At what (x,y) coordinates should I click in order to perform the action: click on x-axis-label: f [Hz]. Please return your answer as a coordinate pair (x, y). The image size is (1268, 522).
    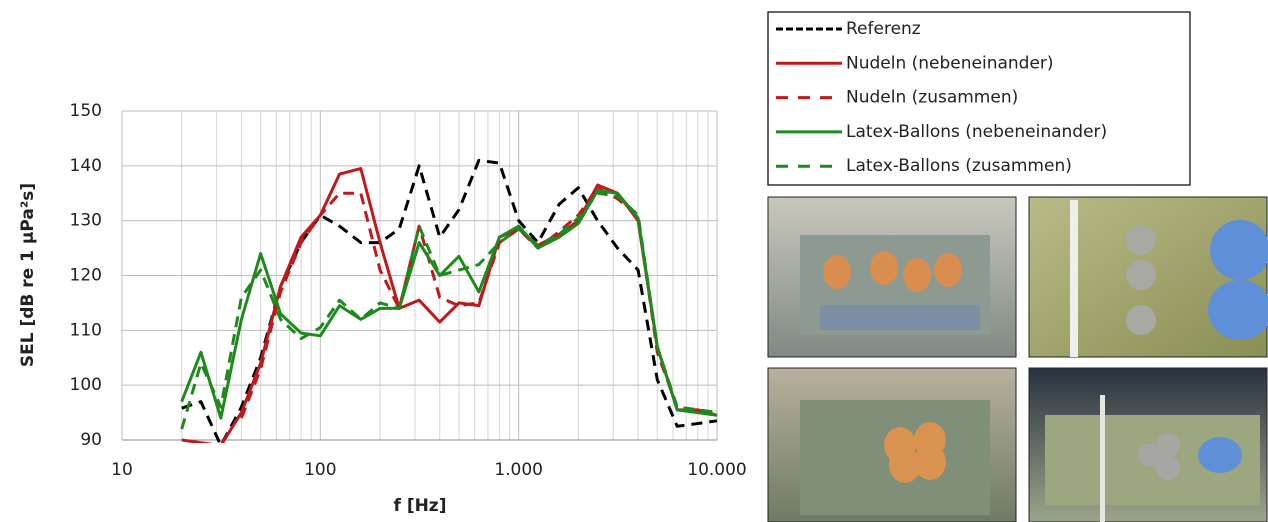
    Looking at the image, I should click on (420, 506).